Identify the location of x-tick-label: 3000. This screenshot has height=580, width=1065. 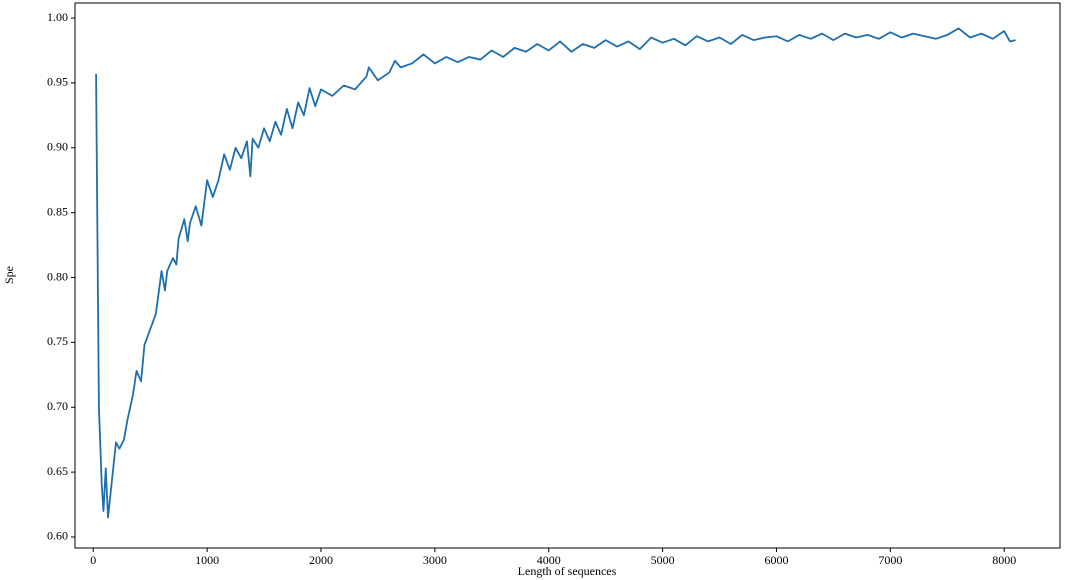
(435, 560).